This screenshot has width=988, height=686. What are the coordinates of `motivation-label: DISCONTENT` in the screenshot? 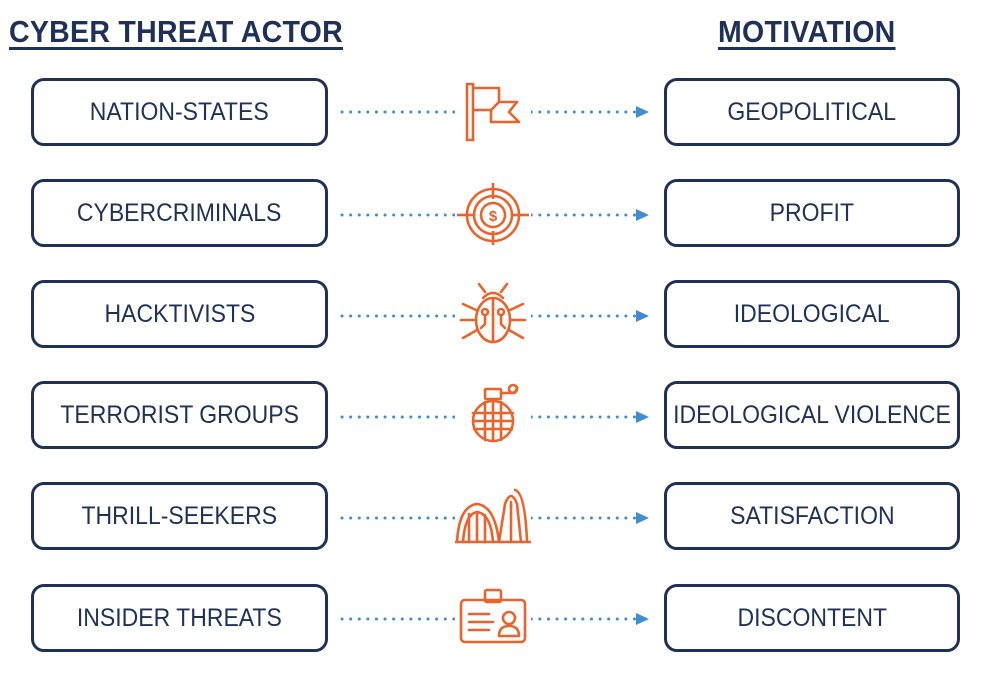 It's located at (812, 617).